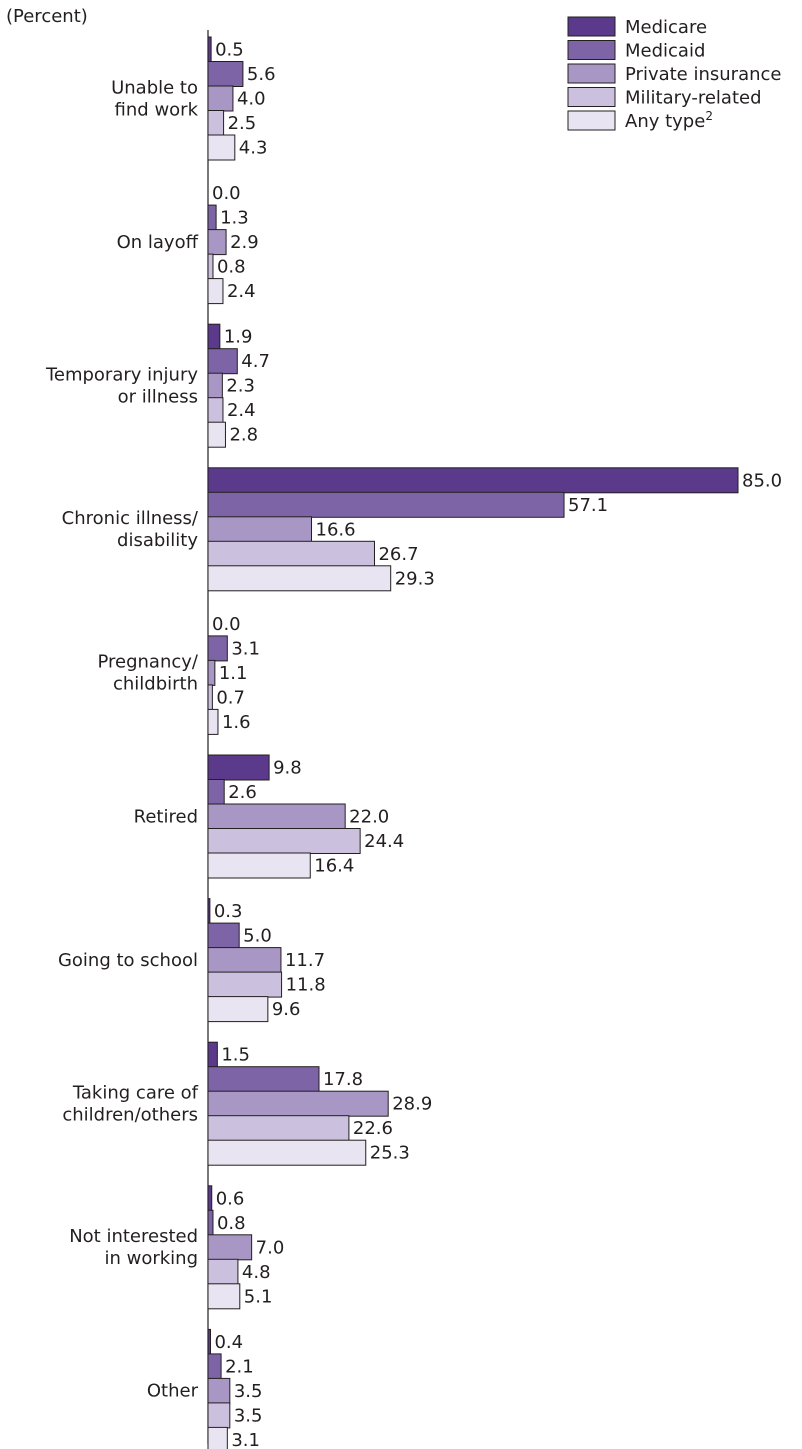 The image size is (802, 1449). Describe the element at coordinates (230, 1198) in the screenshot. I see `data-label: 0.6` at that location.